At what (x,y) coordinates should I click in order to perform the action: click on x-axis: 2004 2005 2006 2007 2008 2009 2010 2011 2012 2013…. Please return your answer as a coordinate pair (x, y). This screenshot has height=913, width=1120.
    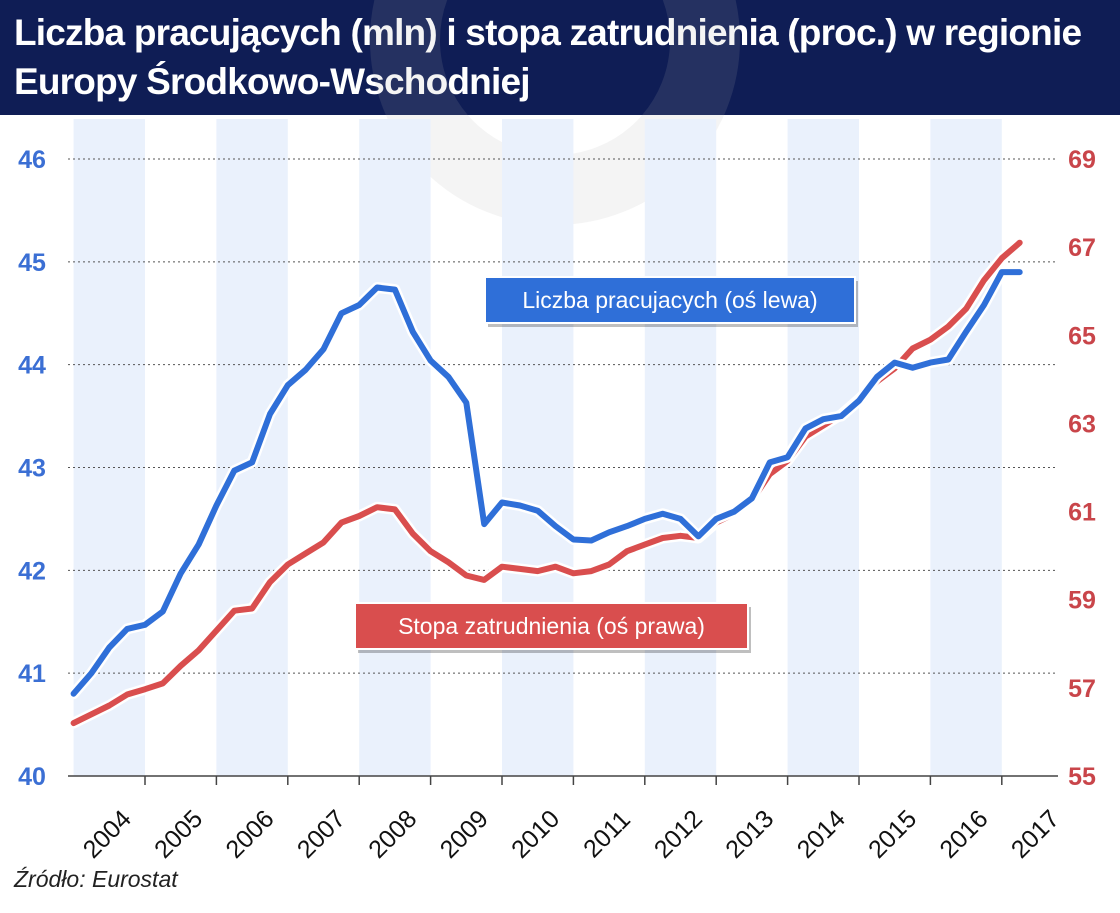
    Looking at the image, I should click on (566, 819).